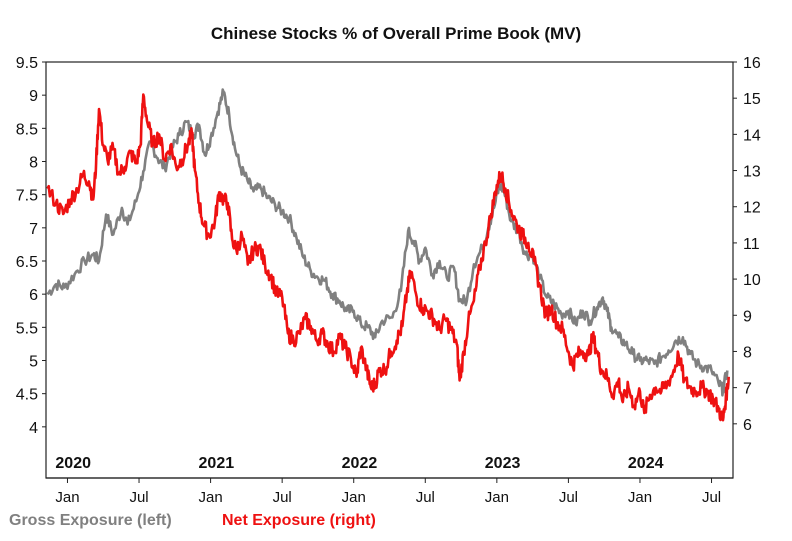 The width and height of the screenshot is (792, 541). What do you see at coordinates (747, 389) in the screenshot?
I see `y-right-tick-label: 7` at bounding box center [747, 389].